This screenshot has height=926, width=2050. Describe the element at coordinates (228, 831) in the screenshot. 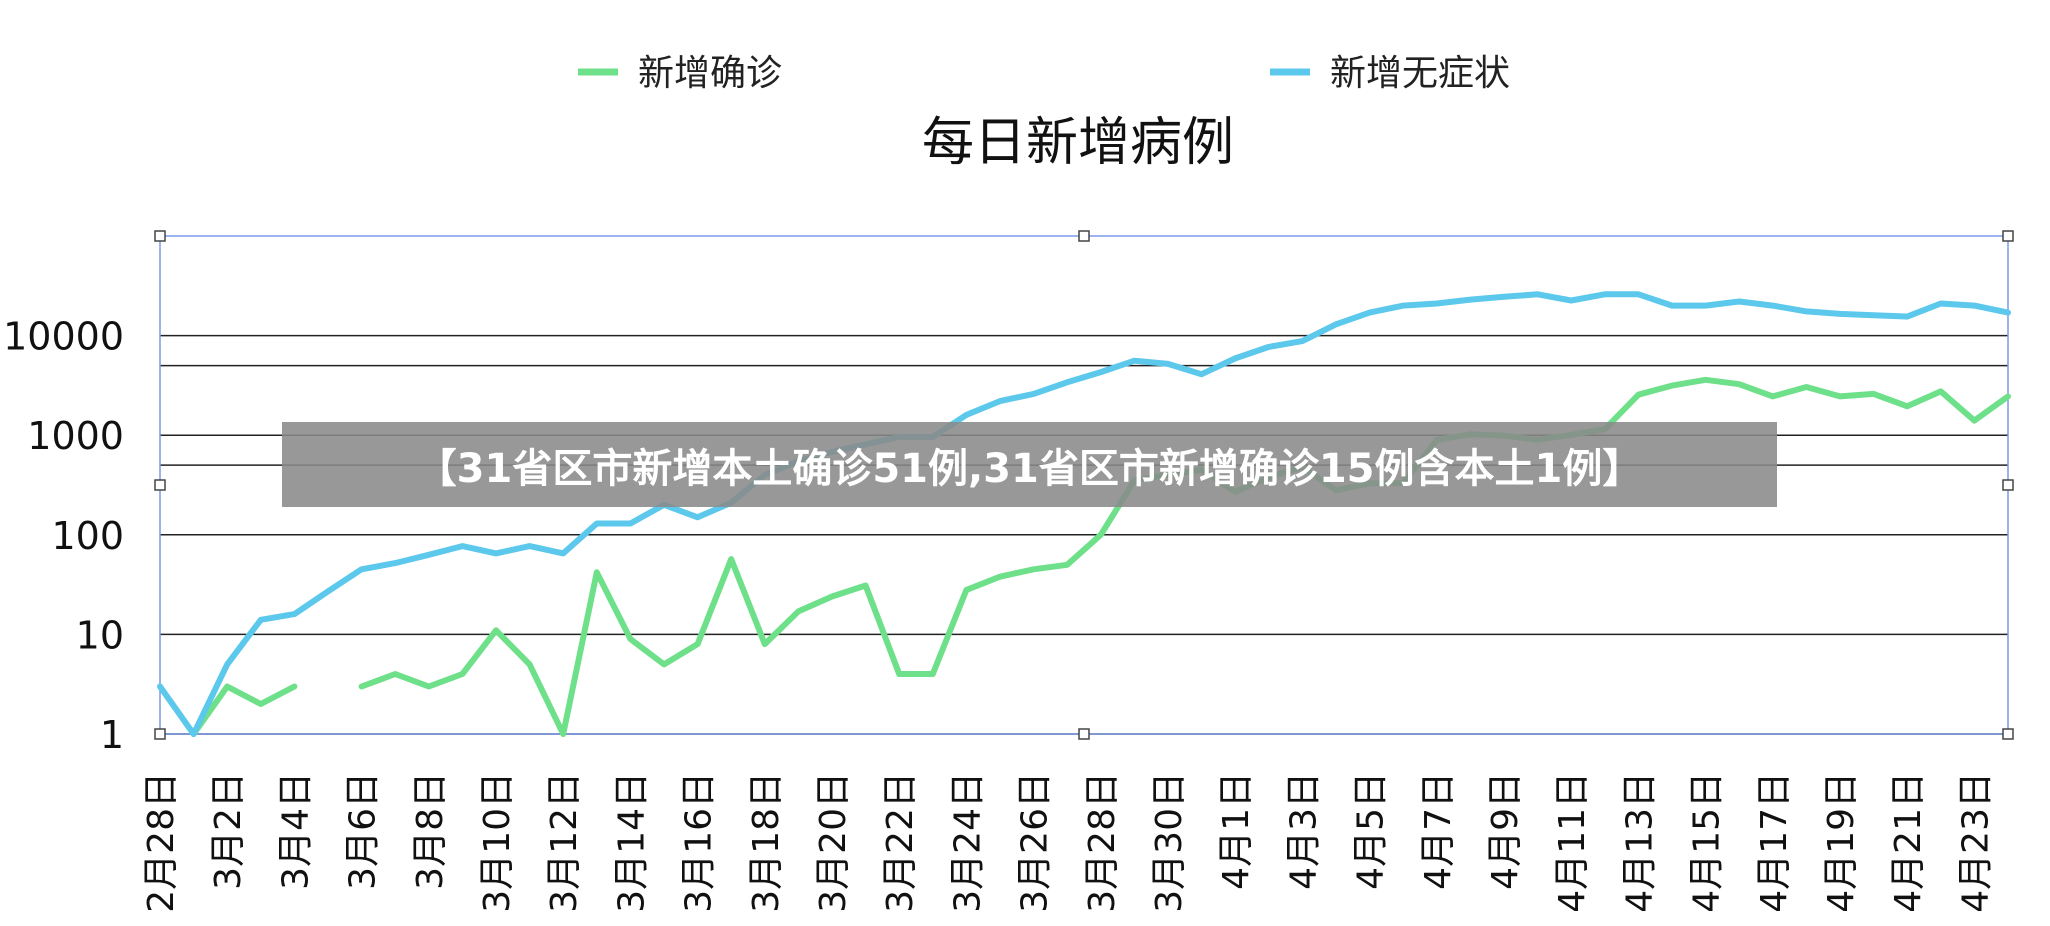

I see `x-tick-label: 3月2日` at that location.